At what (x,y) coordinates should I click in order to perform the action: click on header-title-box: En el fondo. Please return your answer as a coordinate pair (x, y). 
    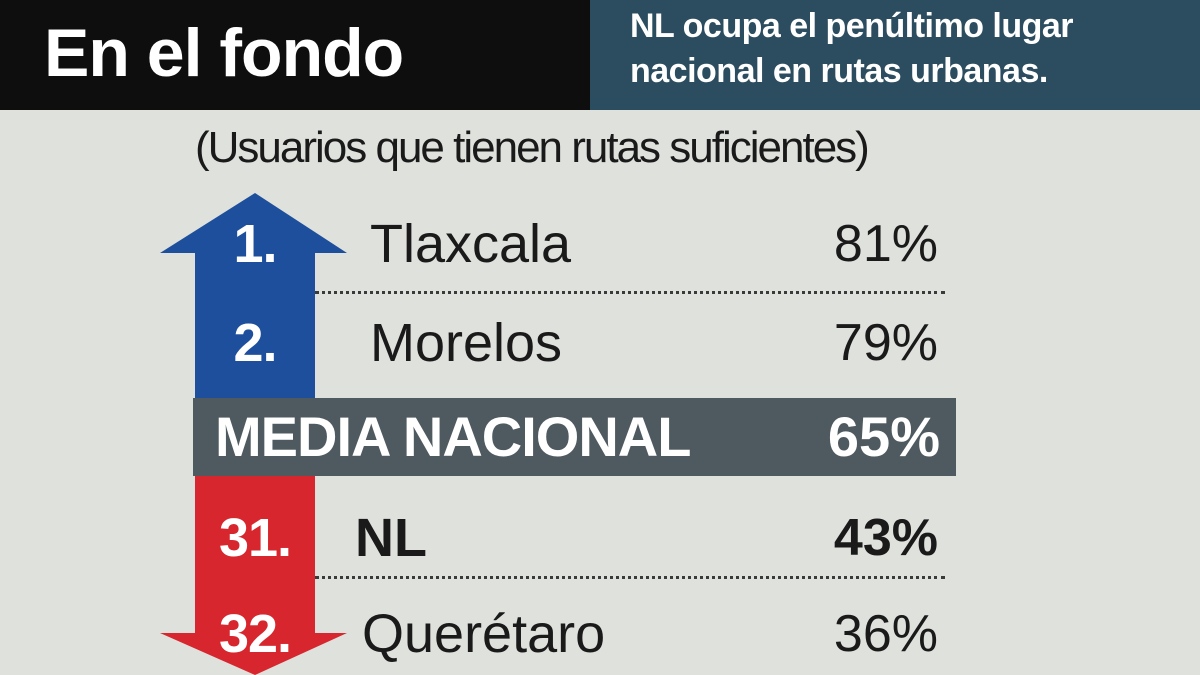
    Looking at the image, I should click on (295, 55).